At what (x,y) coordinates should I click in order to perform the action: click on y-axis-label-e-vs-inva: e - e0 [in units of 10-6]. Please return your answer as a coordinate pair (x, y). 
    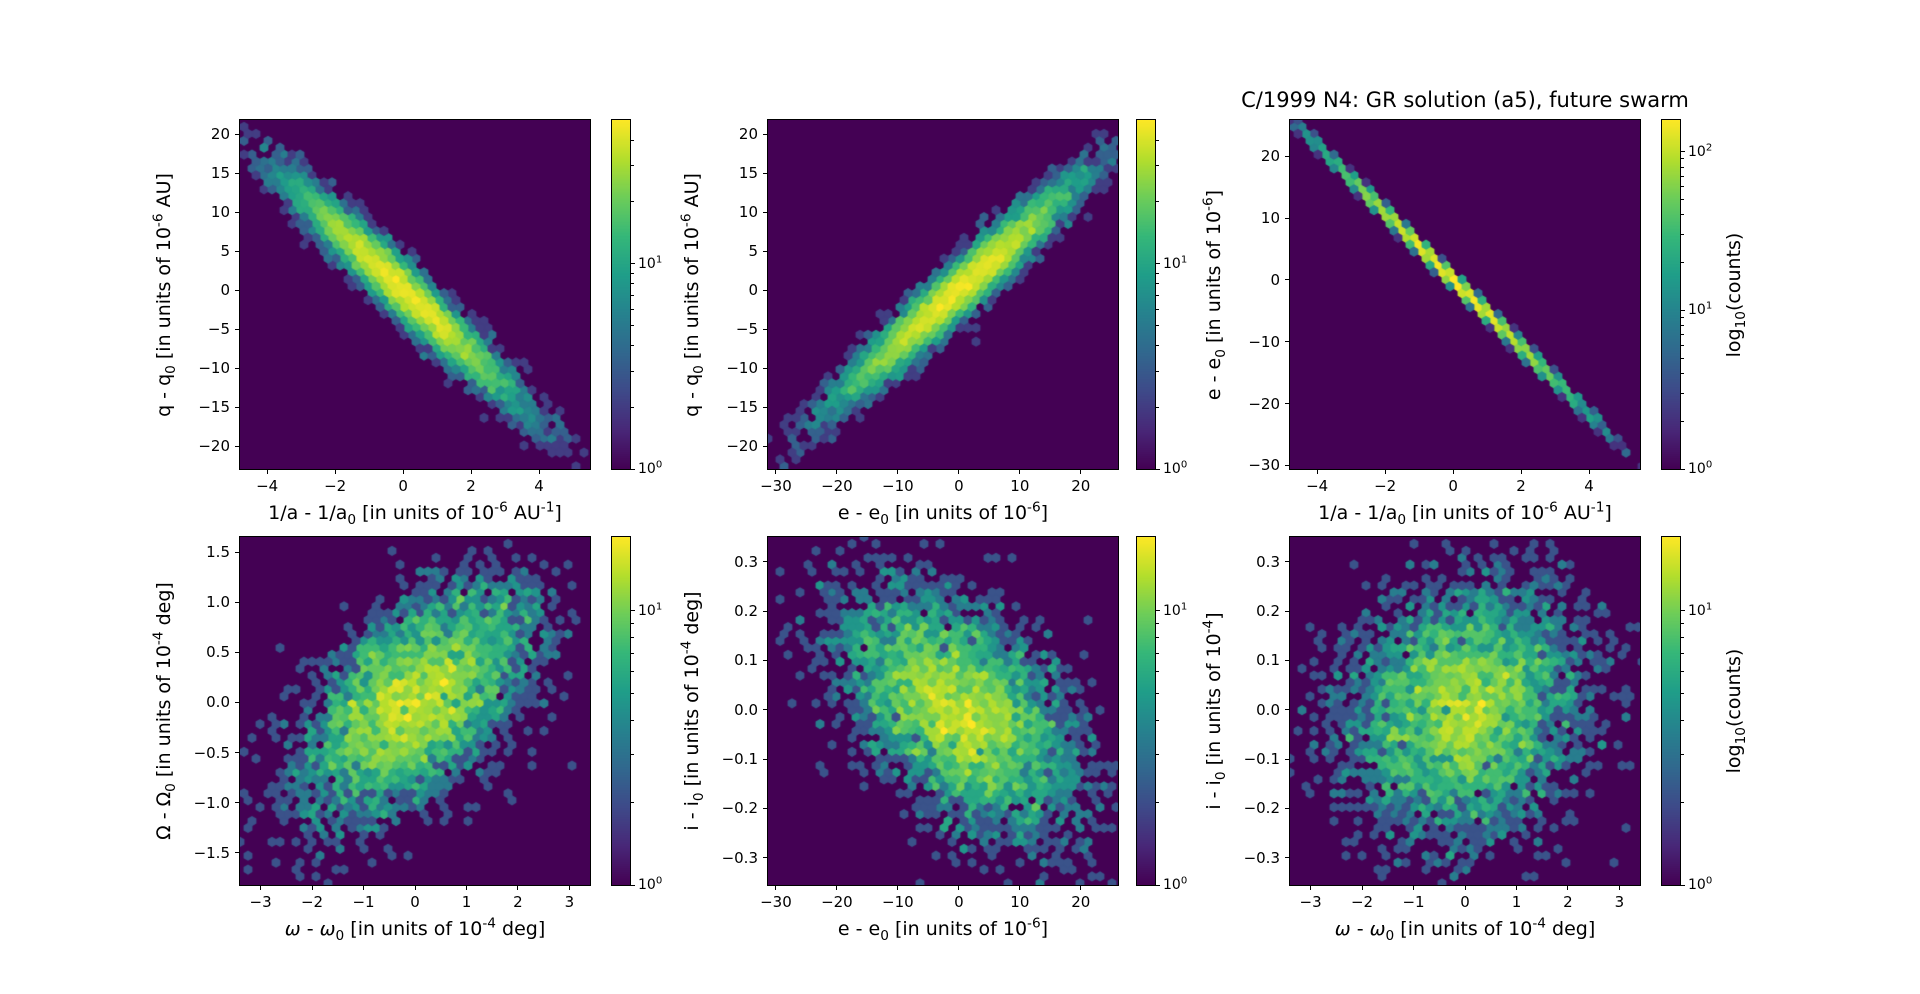
    Looking at the image, I should click on (1214, 294).